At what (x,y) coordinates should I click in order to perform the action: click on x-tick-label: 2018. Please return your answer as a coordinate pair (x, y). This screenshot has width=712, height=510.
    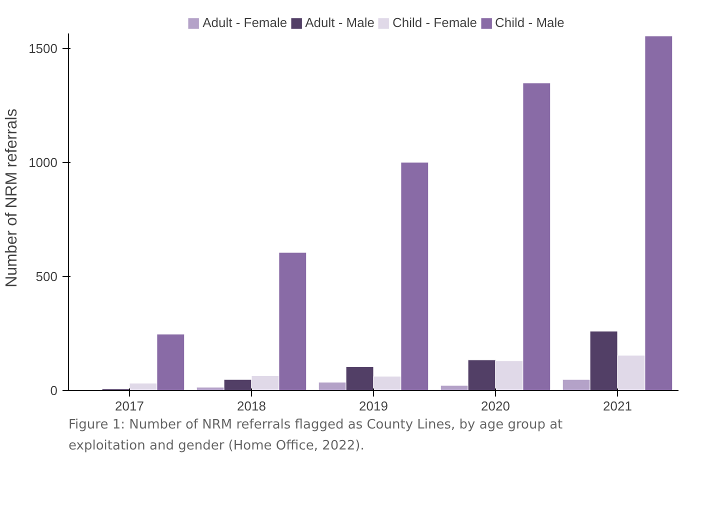
    Looking at the image, I should click on (251, 406).